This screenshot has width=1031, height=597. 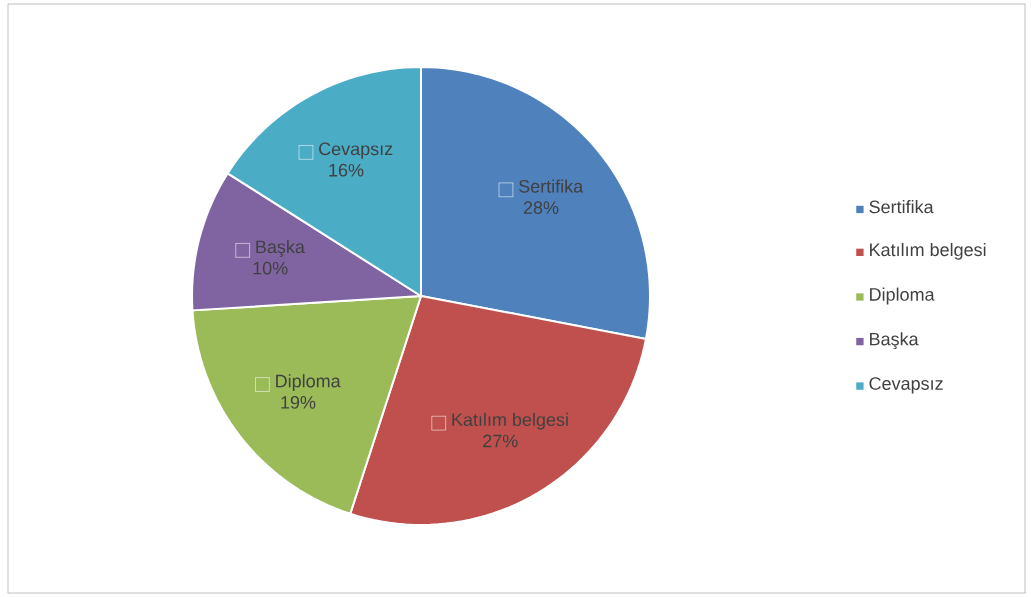 I want to click on slice-label: Sertifika, so click(x=551, y=186).